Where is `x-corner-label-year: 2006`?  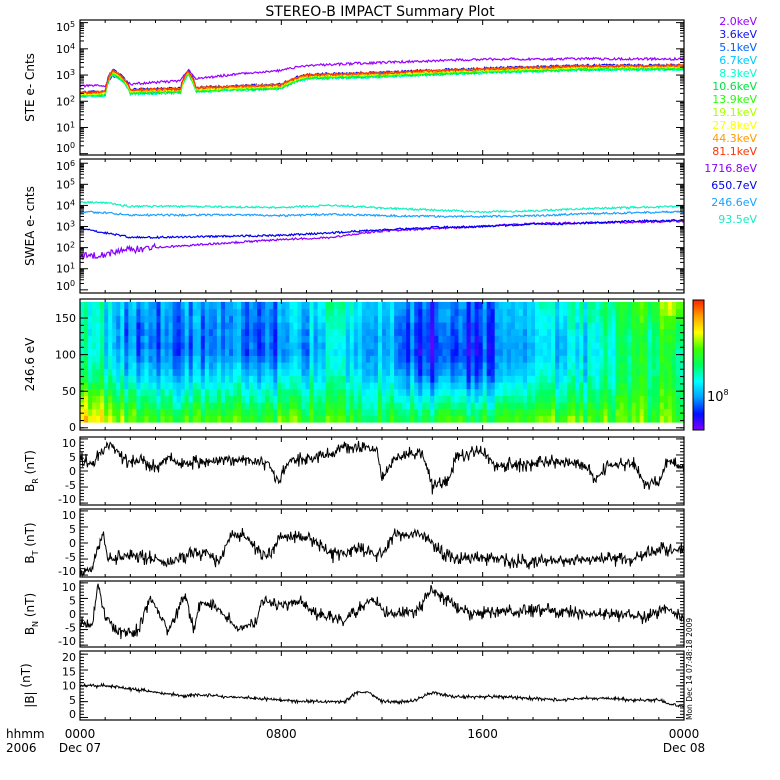 x-corner-label-year: 2006 is located at coordinates (21, 748).